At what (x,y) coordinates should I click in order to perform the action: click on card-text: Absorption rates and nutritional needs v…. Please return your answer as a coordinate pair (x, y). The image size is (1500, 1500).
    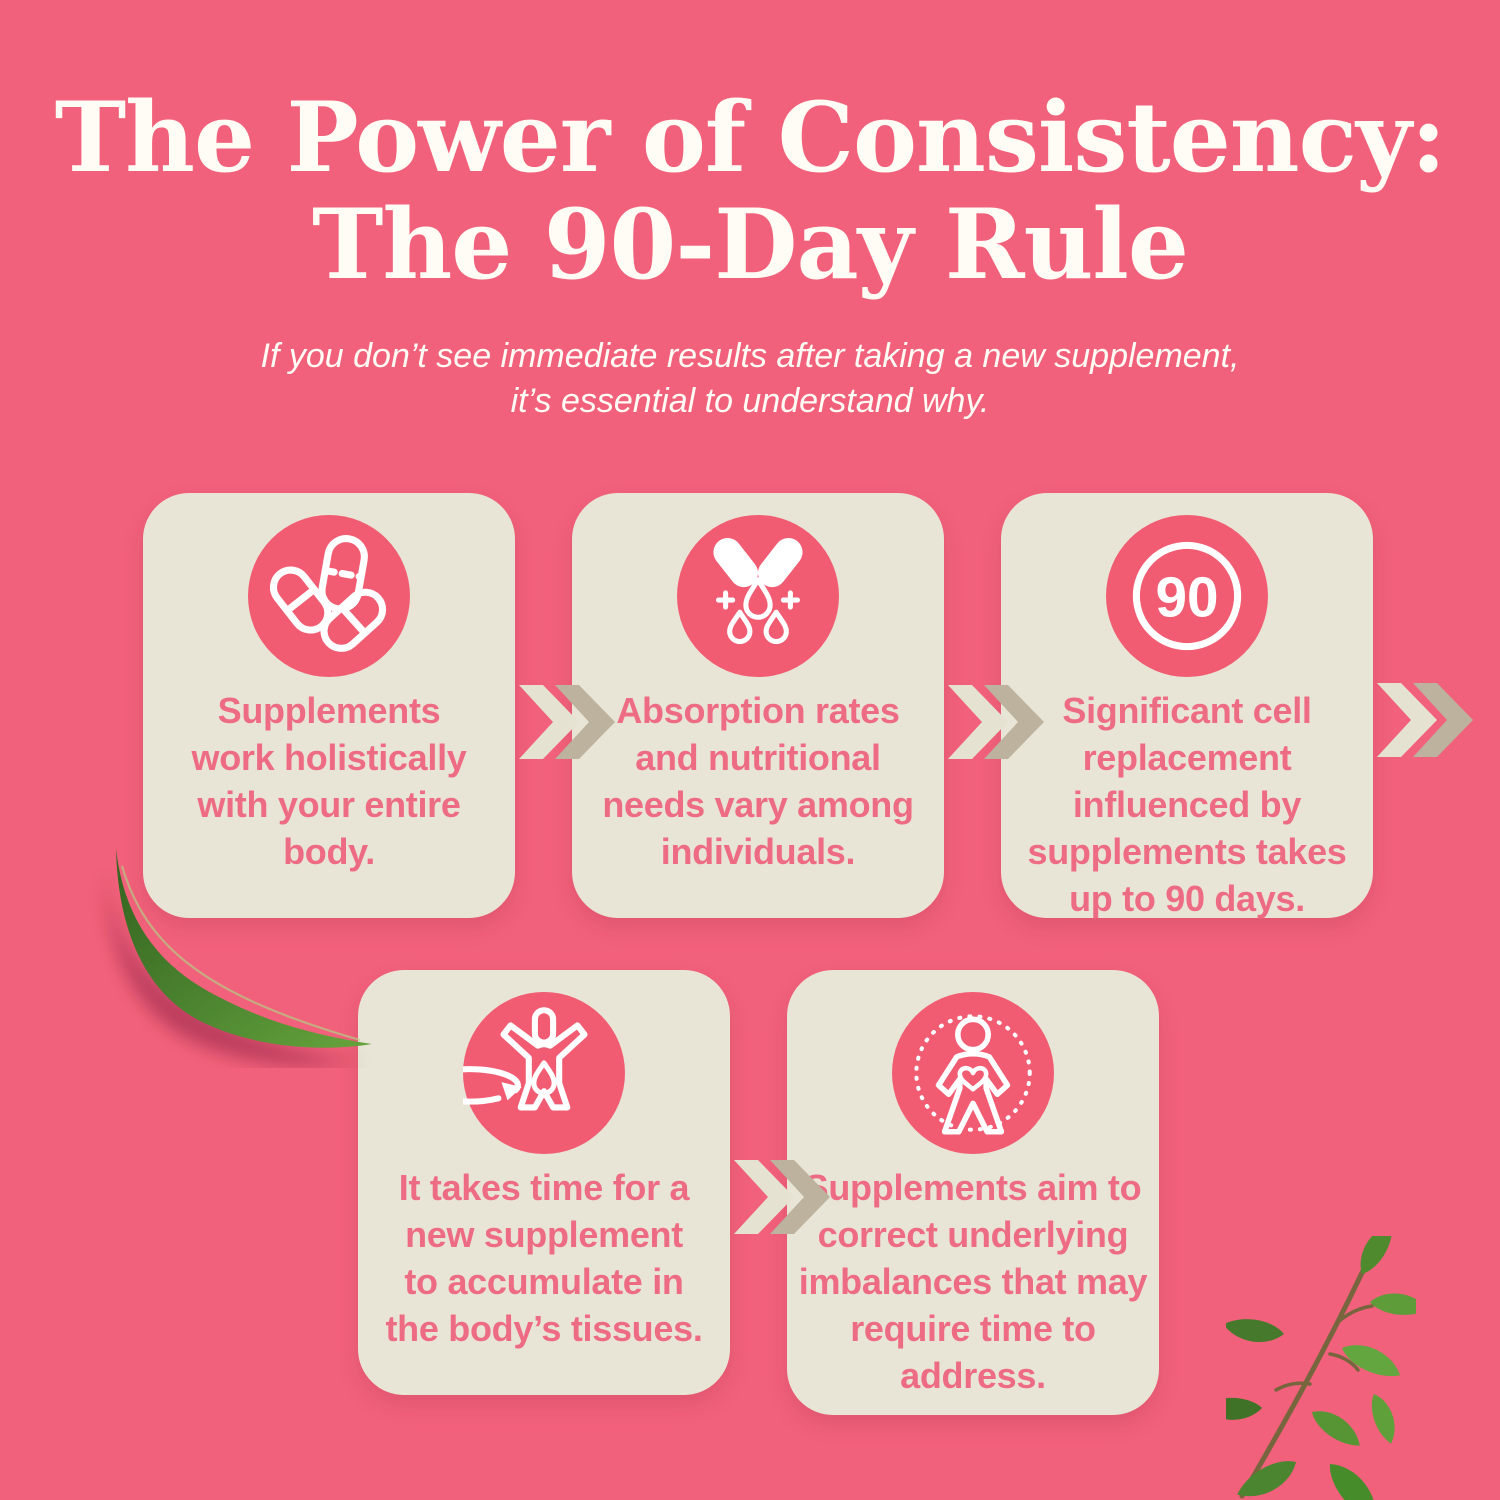
    Looking at the image, I should click on (758, 781).